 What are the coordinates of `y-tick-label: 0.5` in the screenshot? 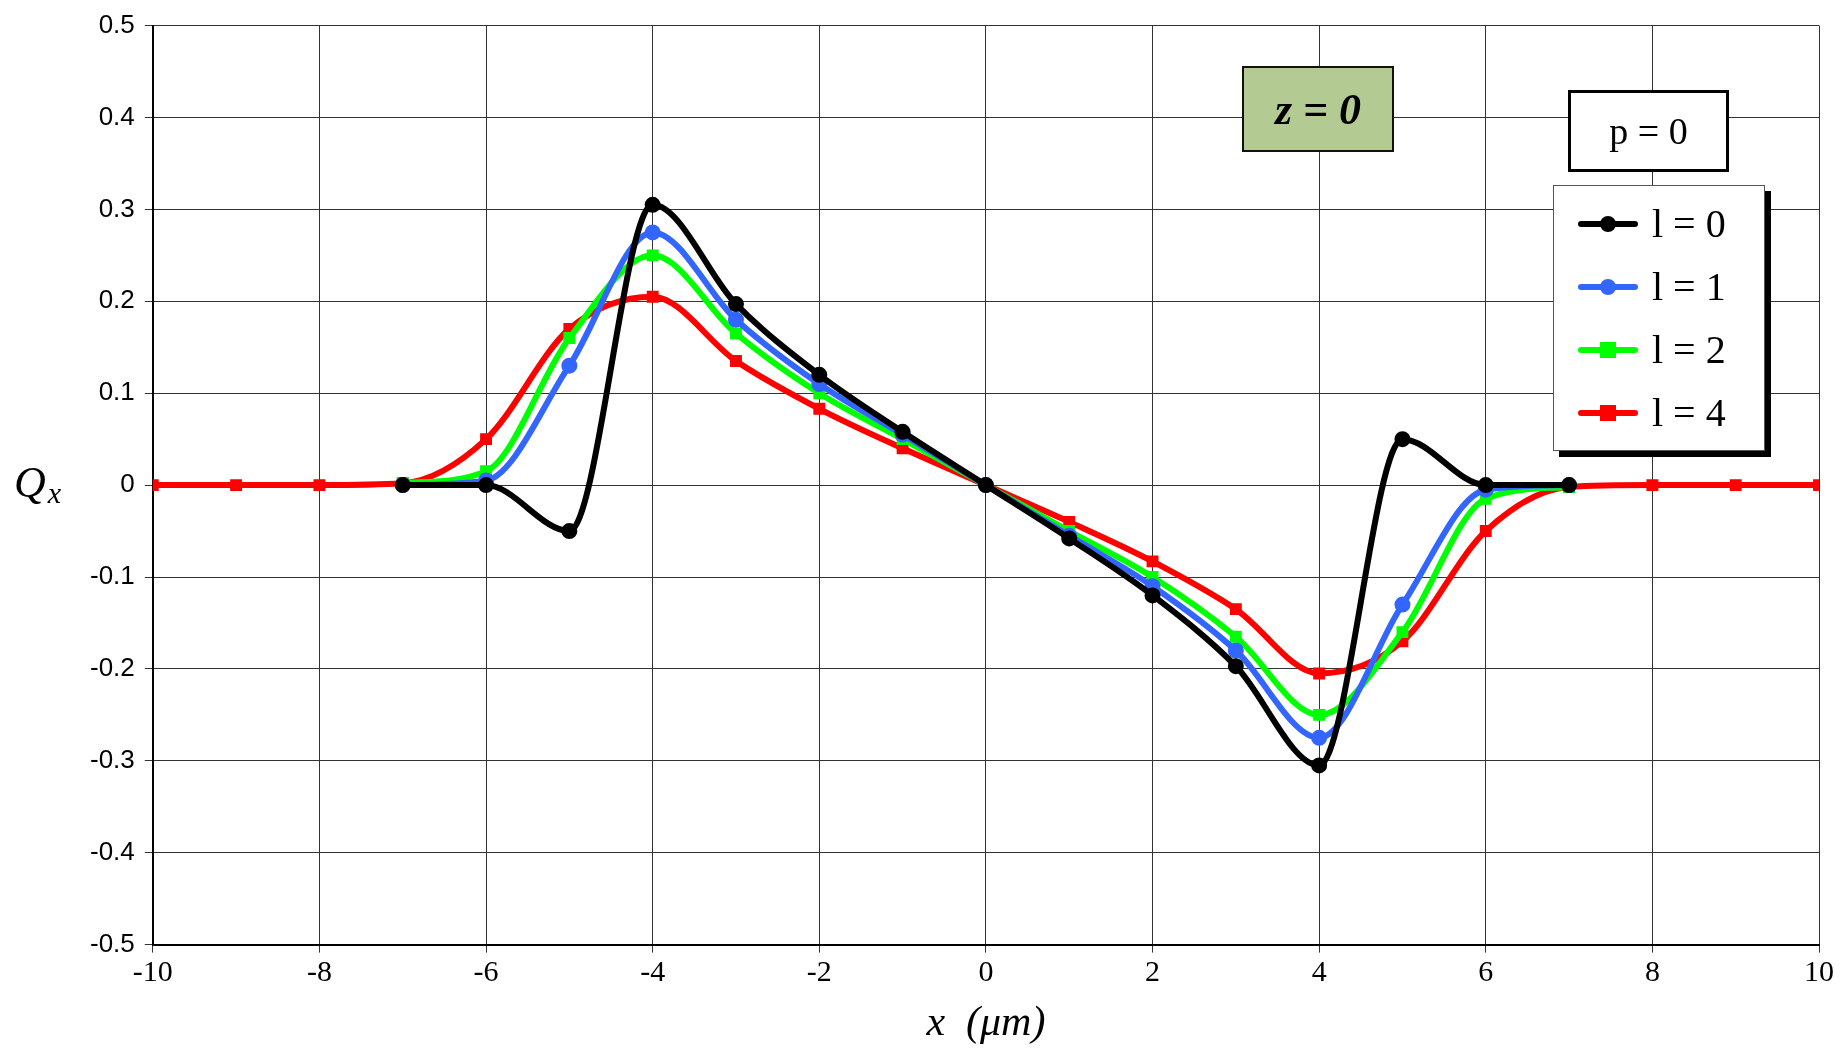 It's located at (116, 23).